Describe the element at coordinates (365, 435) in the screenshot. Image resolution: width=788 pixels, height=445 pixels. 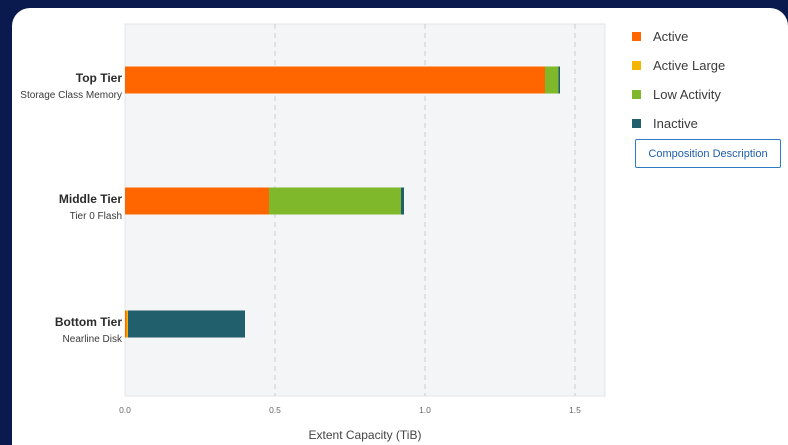
I see `x-axis-title: Extent Capacity (TiB)` at that location.